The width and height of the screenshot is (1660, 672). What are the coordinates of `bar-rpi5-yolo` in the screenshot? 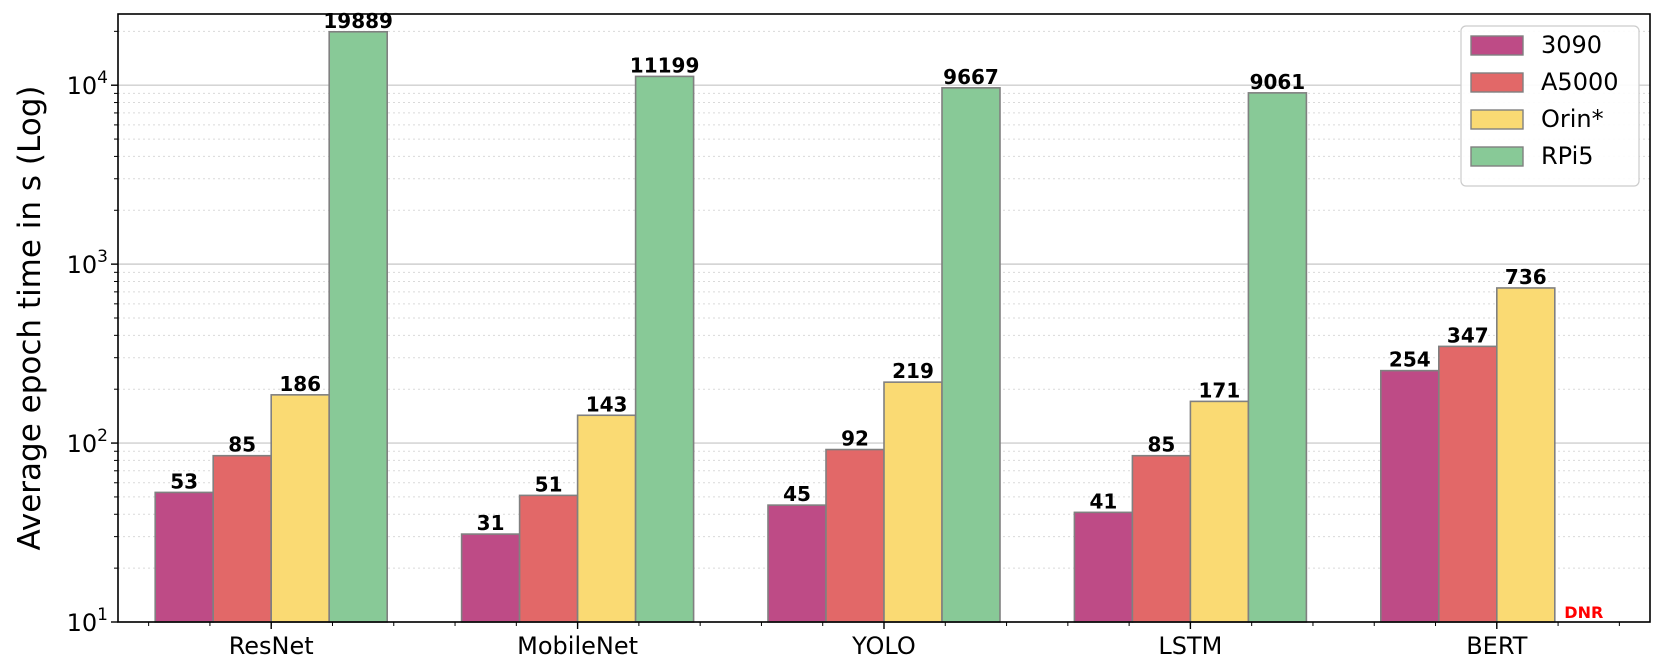 It's located at (971, 355).